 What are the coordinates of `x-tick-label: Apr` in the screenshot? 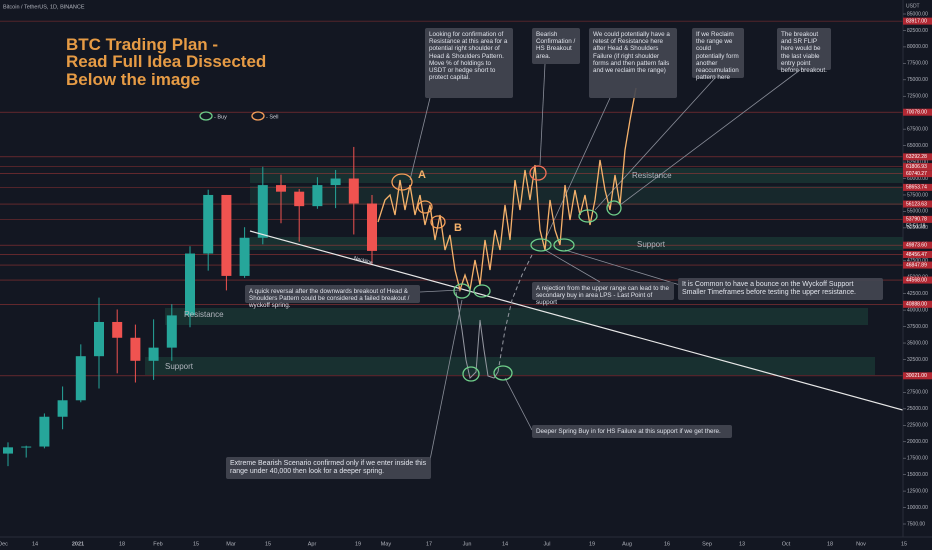 It's located at (312, 544).